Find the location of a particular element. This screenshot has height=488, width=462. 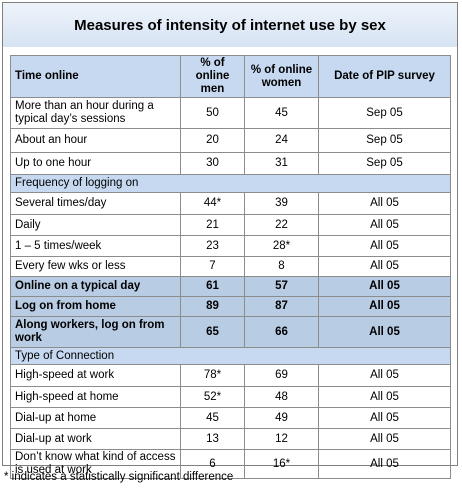

row-label: Along workers, log on from work is located at coordinates (95, 332).